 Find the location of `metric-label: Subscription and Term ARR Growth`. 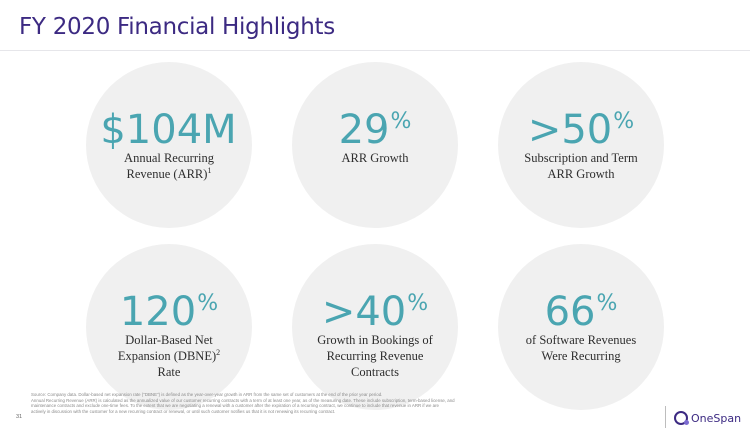

metric-label: Subscription and Term ARR Growth is located at coordinates (581, 166).